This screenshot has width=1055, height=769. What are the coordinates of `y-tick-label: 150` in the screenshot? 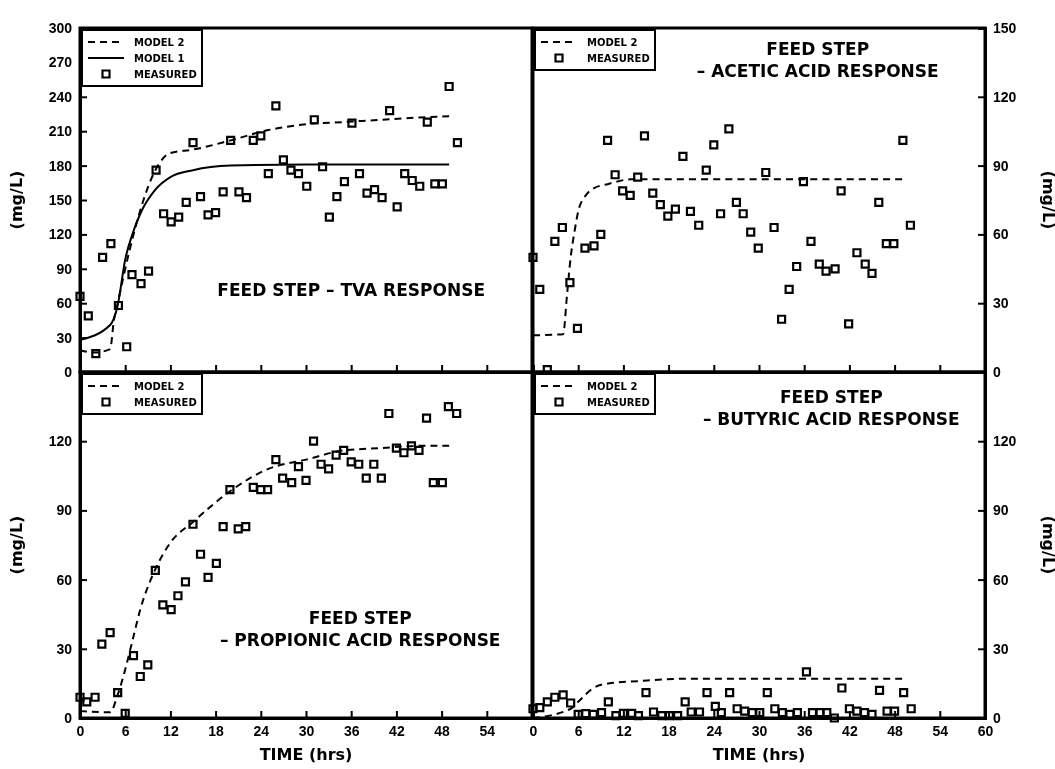 It's located at (1005, 27).